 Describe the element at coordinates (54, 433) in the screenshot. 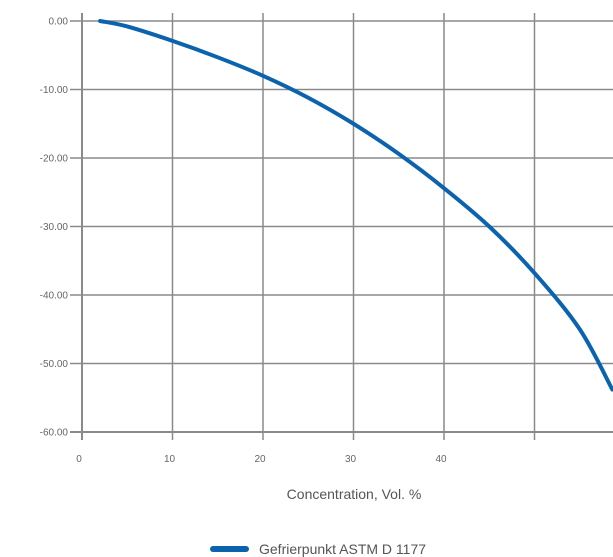

I see `y-tick-label: -60.00` at that location.